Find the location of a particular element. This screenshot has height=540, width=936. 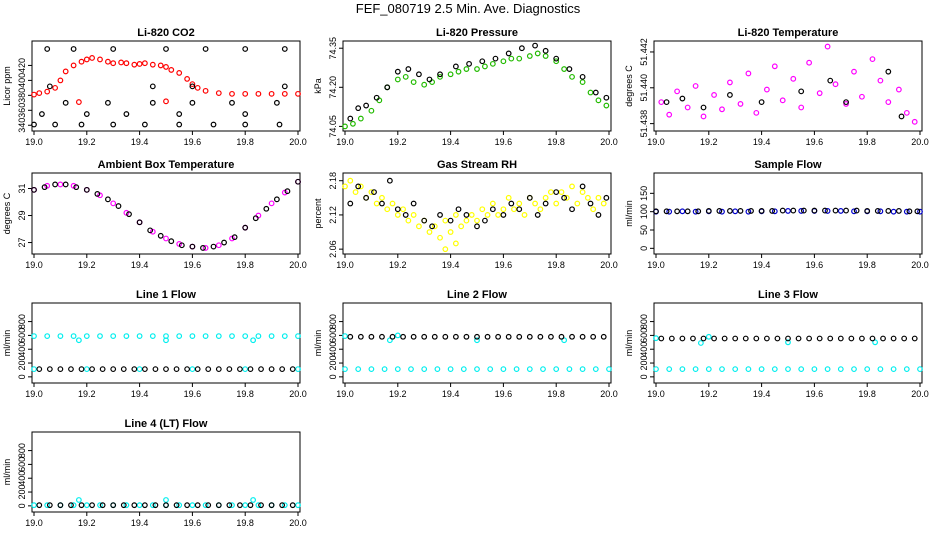

x-tick-label: 19.6 is located at coordinates (193, 142).